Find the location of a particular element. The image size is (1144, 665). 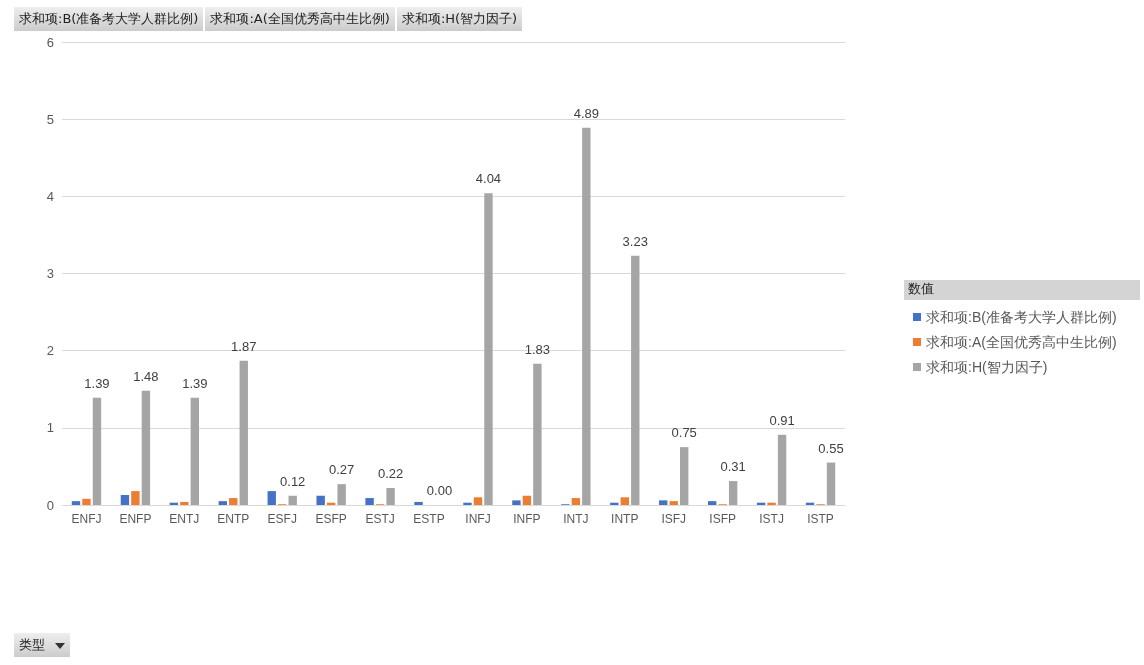

y-tick-label: 3 is located at coordinates (50, 273).